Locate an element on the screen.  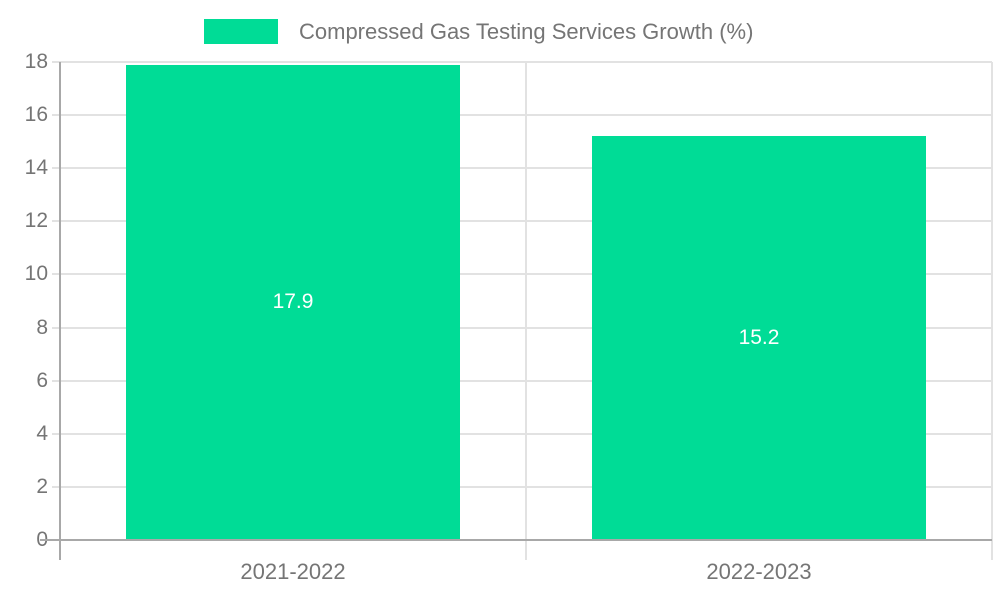
y-tick-label: 4 is located at coordinates (42, 433).